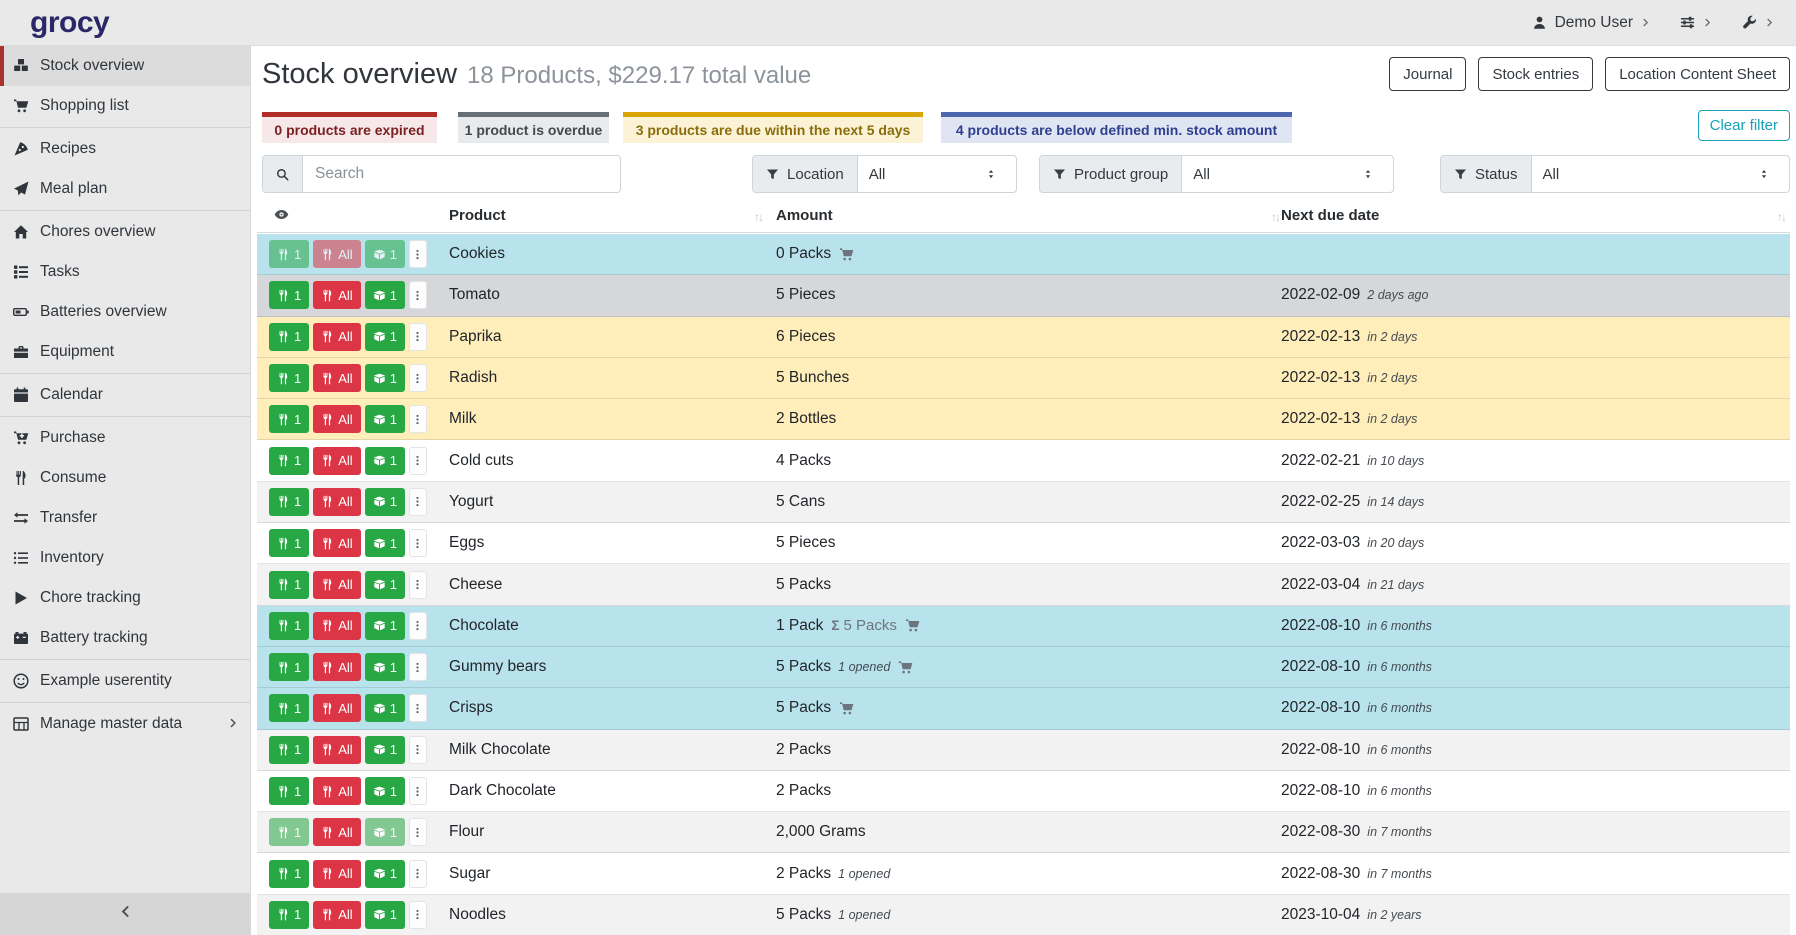 The width and height of the screenshot is (1796, 935). I want to click on status-card-expired: 0 products are expired, so click(349, 127).